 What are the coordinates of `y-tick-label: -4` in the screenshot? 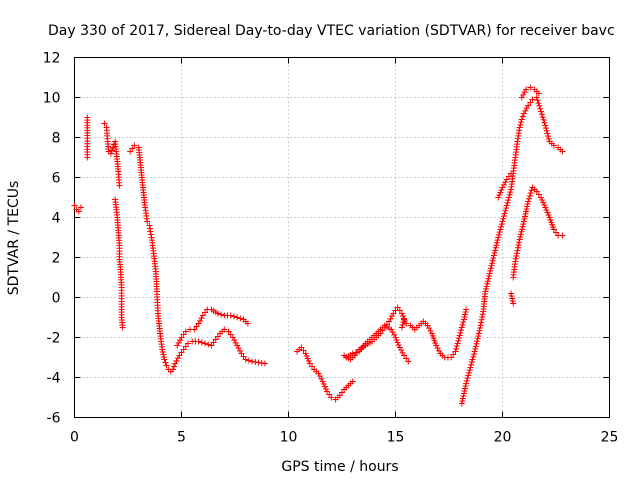 It's located at (54, 379).